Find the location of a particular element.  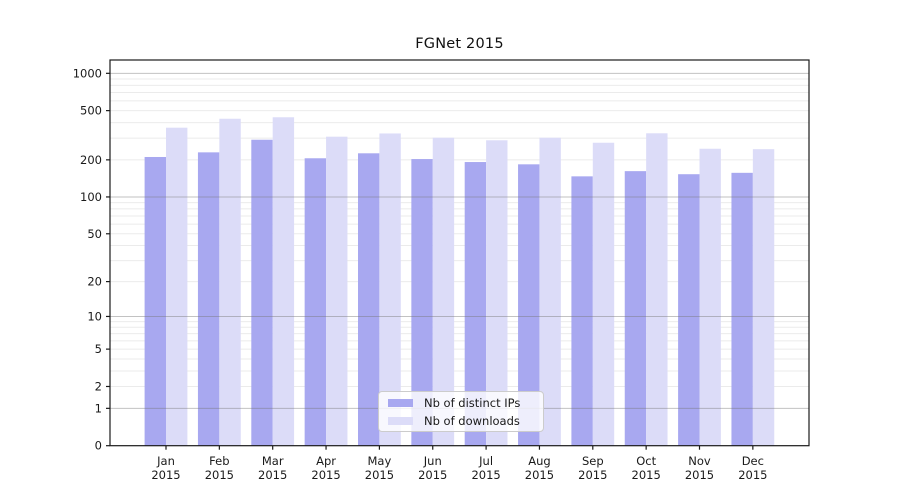

chart-title: FGNet 2015 is located at coordinates (459, 44).